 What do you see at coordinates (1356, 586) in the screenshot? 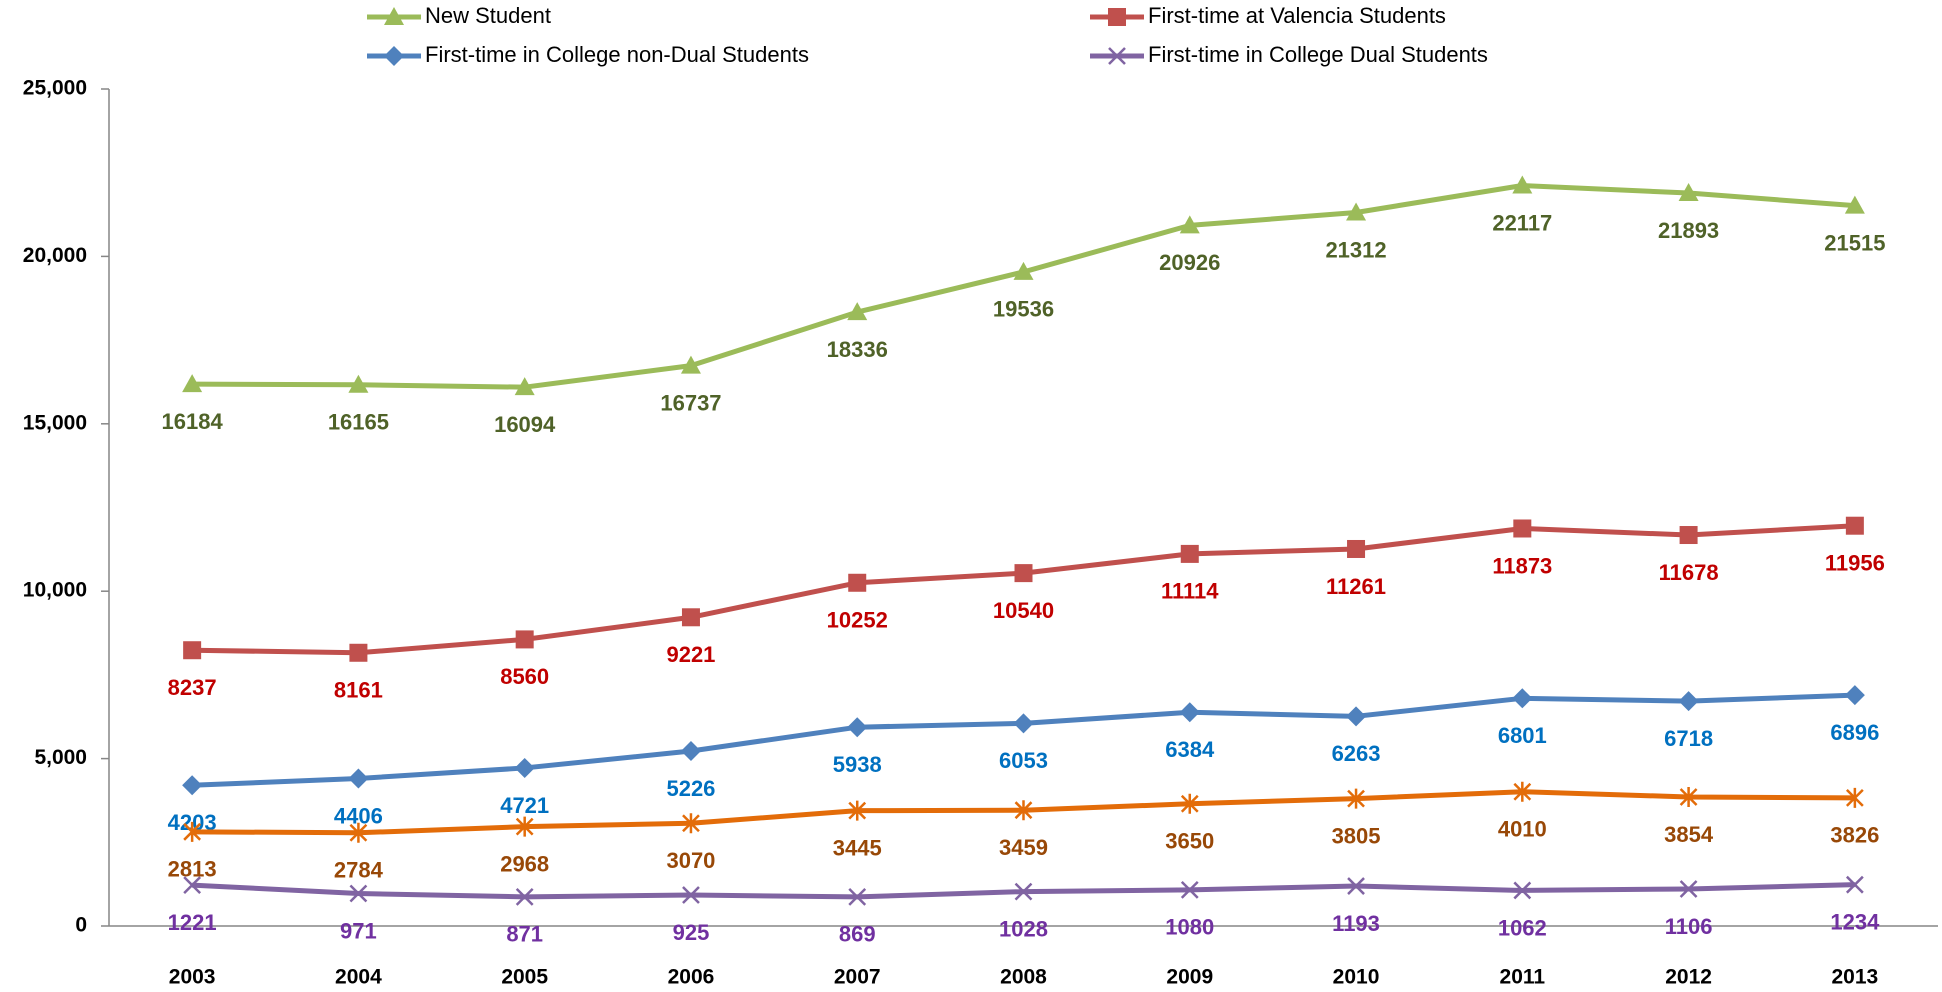
I see `data-label: 11261` at bounding box center [1356, 586].